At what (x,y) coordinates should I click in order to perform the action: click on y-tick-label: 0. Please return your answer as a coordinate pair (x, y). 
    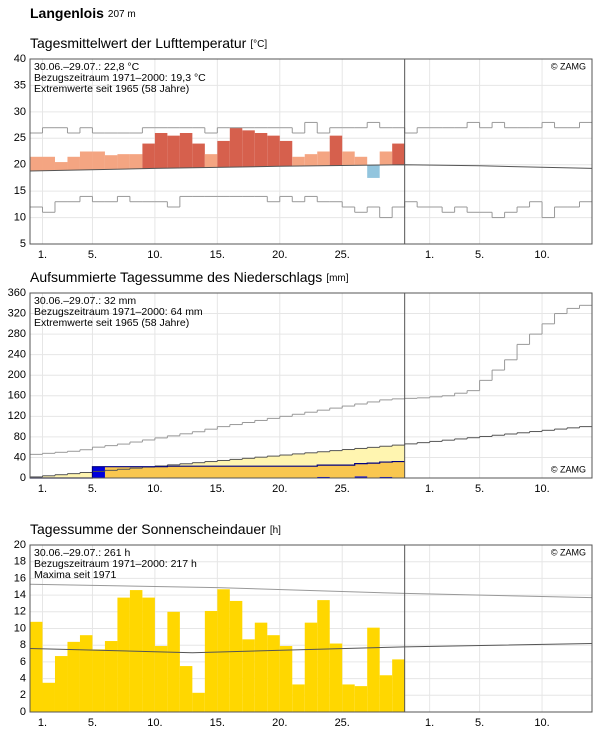
    Looking at the image, I should click on (23, 712).